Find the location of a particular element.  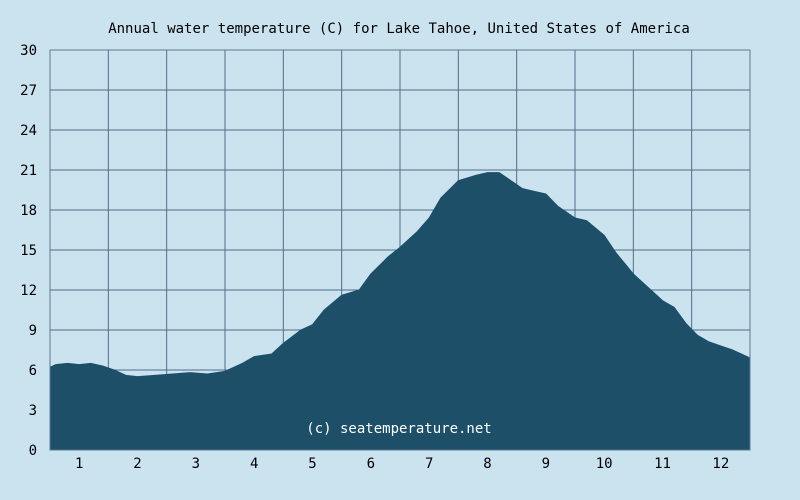

y-tick-label: 30 is located at coordinates (28, 51).